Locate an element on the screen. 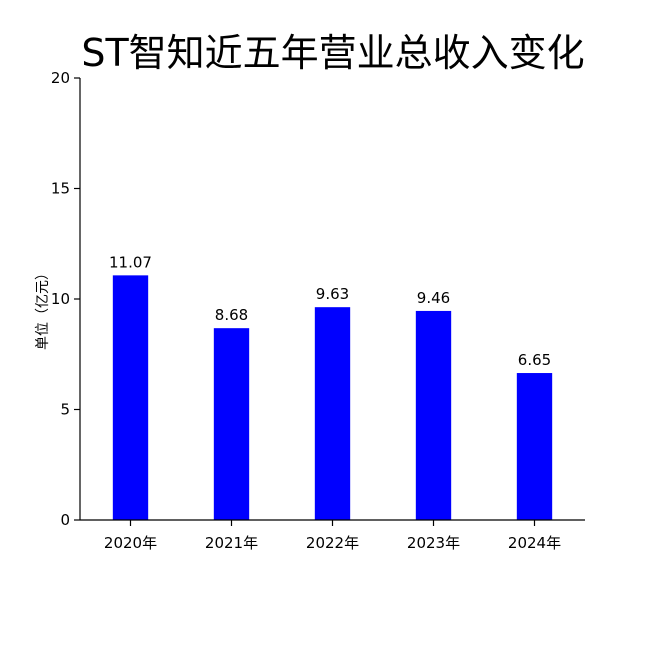 This screenshot has height=650, width=650. x-tick-label: 2023年 is located at coordinates (433, 543).